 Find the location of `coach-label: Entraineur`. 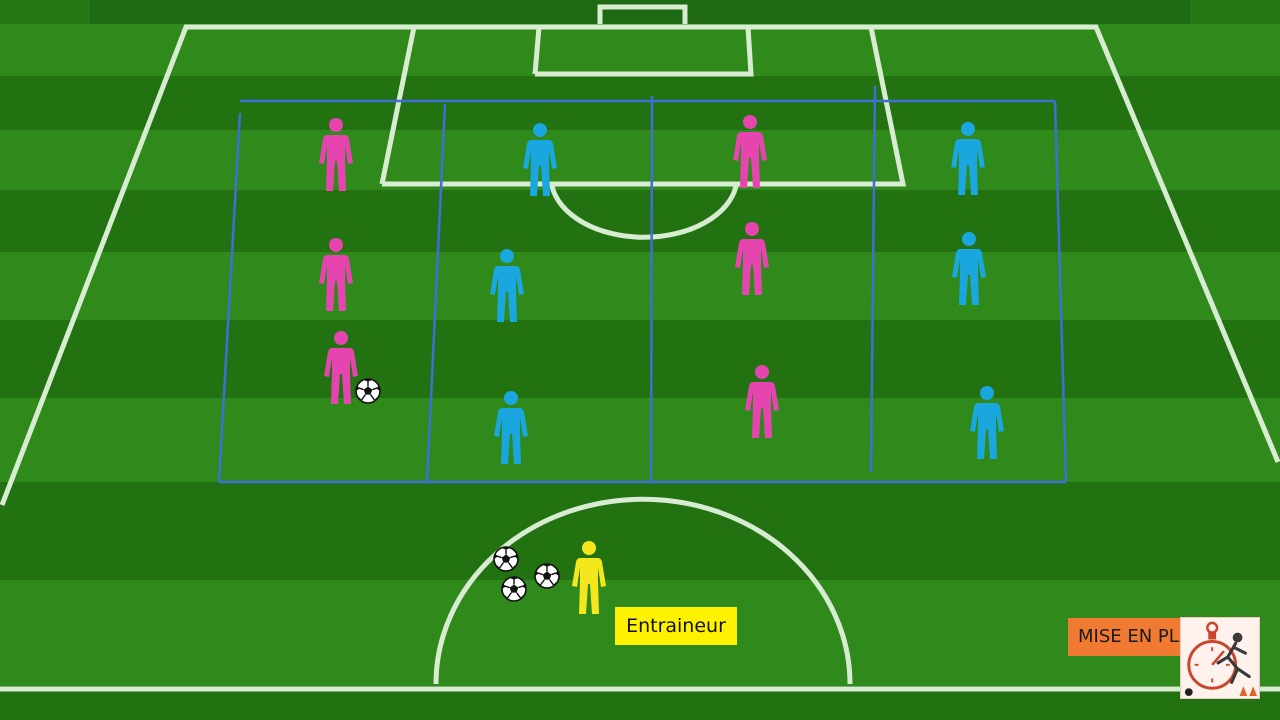

coach-label: Entraineur is located at coordinates (676, 626).